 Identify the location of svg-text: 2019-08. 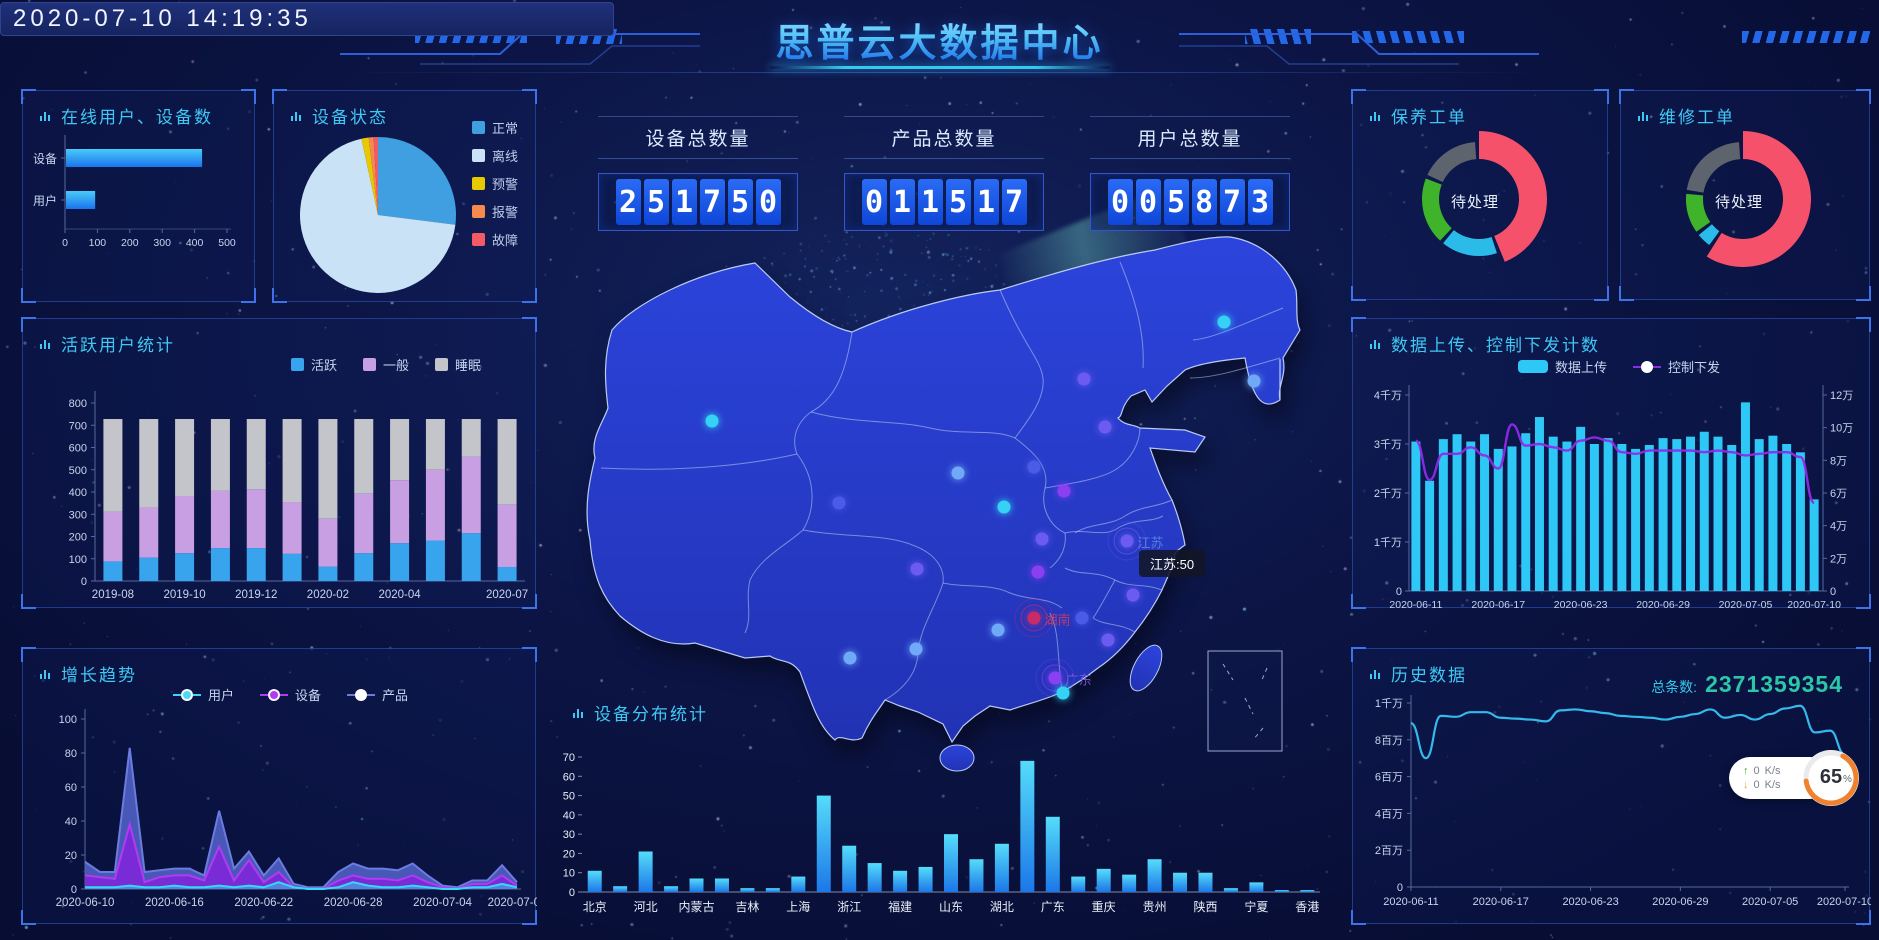
(113, 595).